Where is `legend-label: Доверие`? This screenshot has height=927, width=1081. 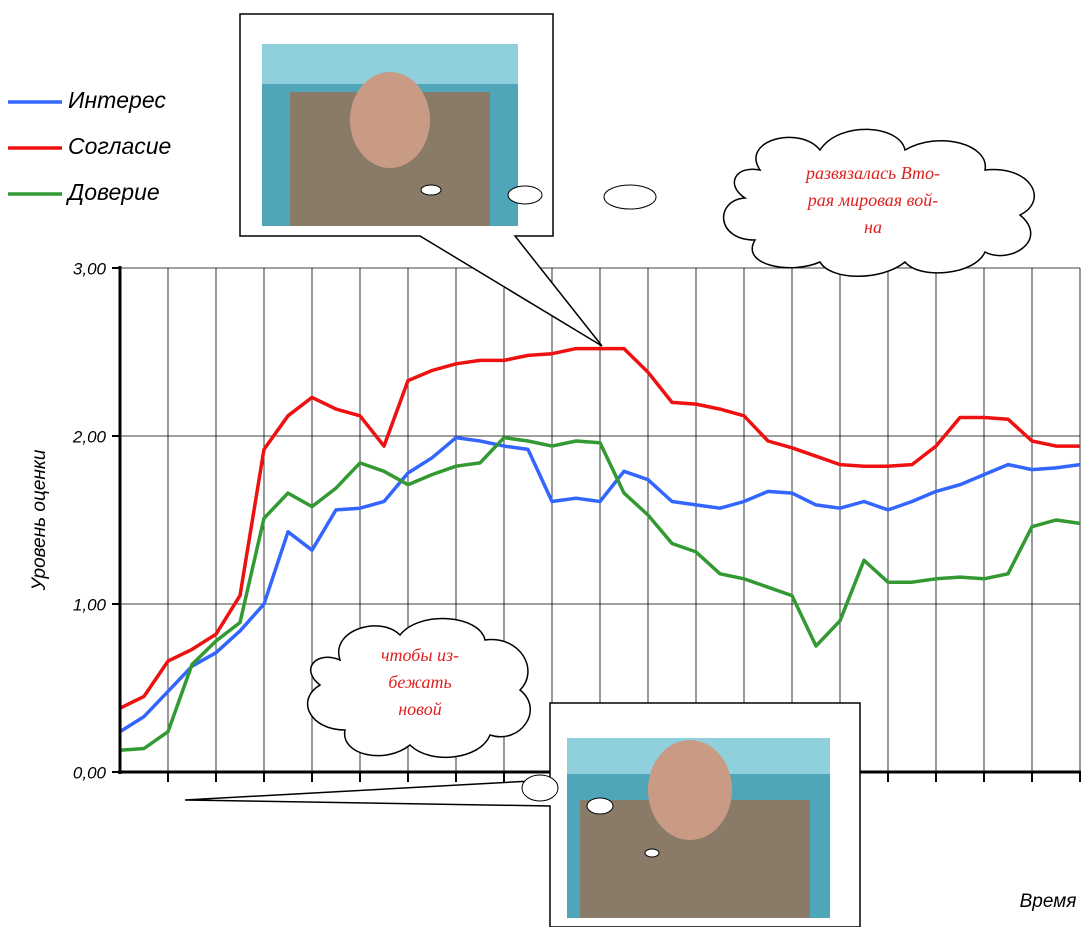 legend-label: Доверие is located at coordinates (112, 192).